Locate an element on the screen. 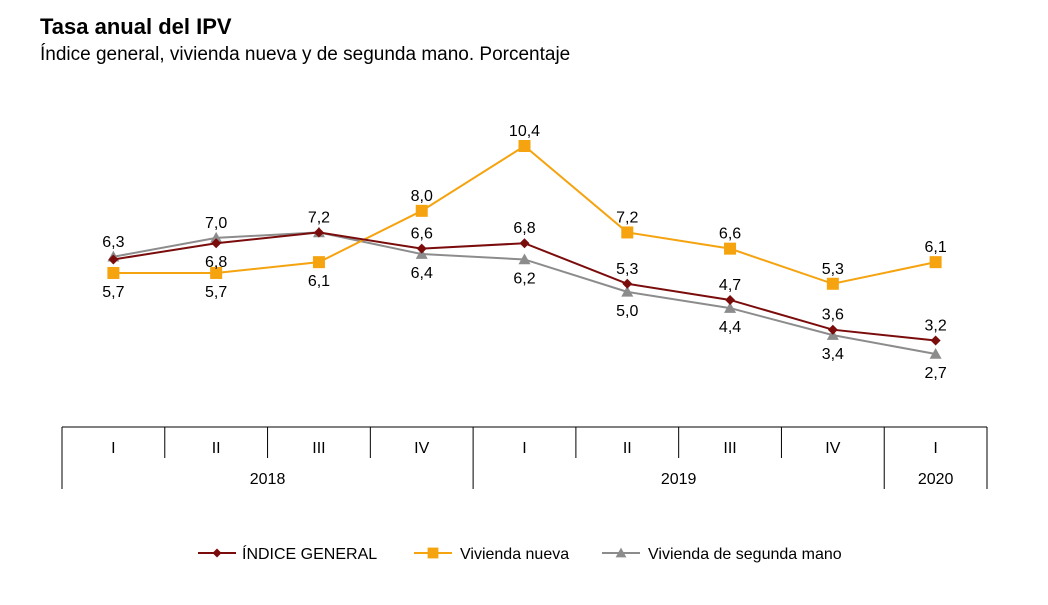 The image size is (1048, 605). x-group-label: 2019 is located at coordinates (679, 479).